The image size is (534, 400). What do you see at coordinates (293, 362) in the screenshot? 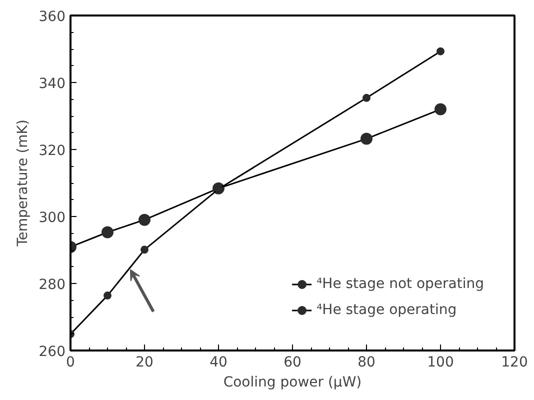
I see `x-tick-label: 60` at bounding box center [293, 362].